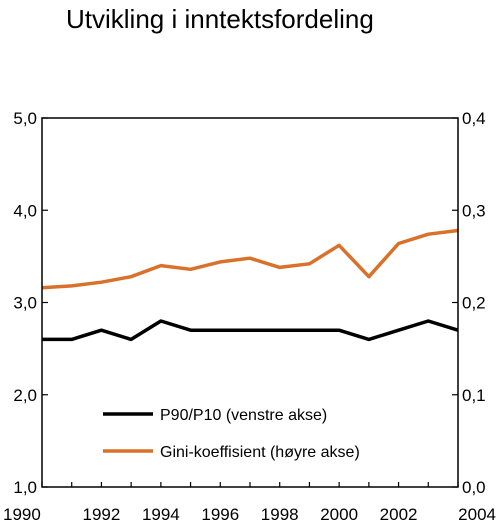 Image resolution: width=500 pixels, height=529 pixels. What do you see at coordinates (102, 514) in the screenshot?
I see `x-tick-label: 1992` at bounding box center [102, 514].